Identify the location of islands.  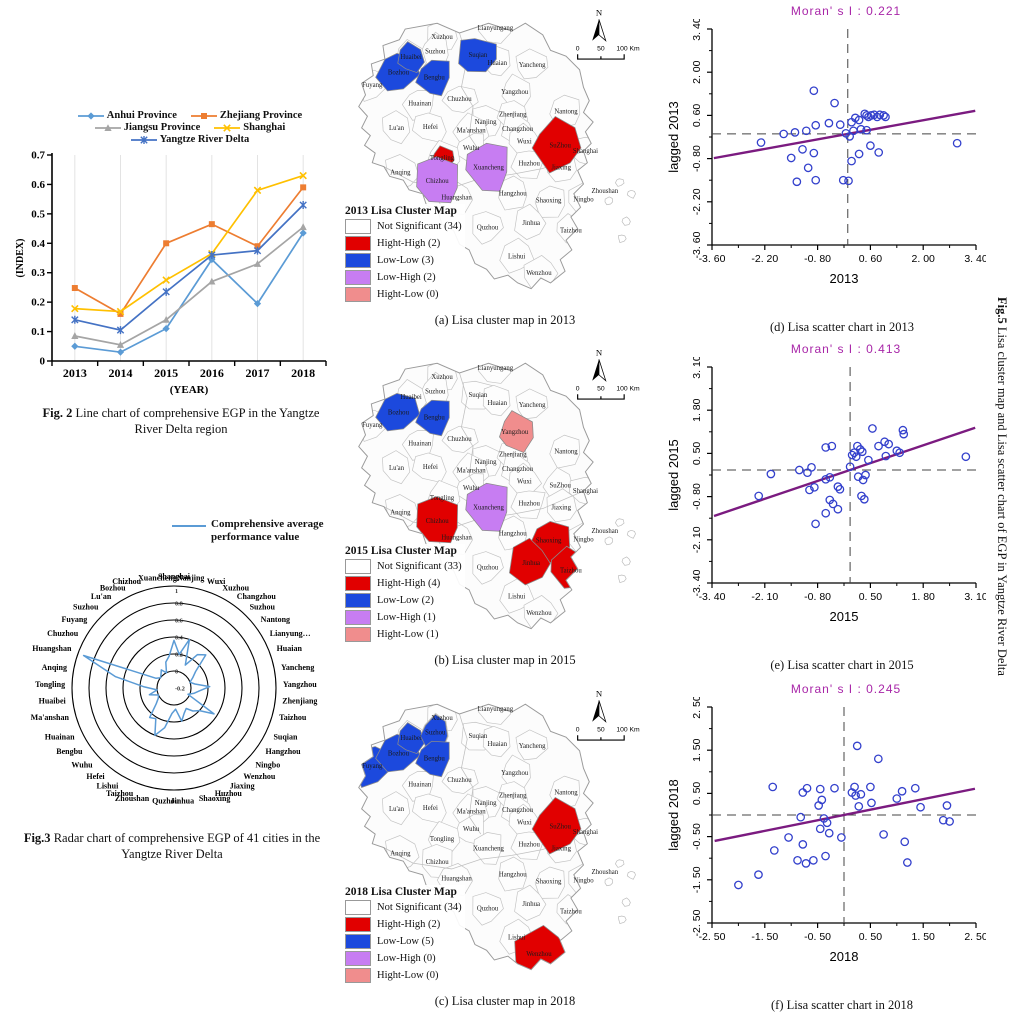
(620, 550).